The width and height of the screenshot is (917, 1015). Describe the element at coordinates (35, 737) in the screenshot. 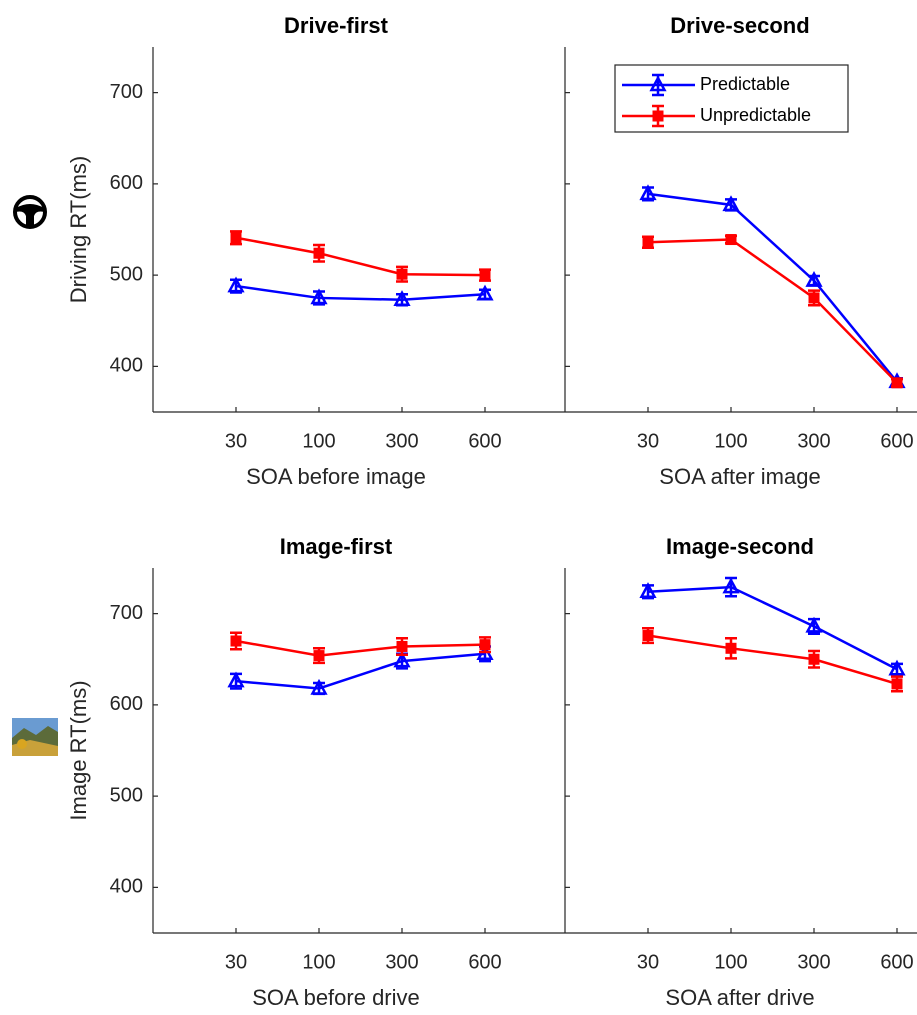

I see `landscape-image-icon` at that location.